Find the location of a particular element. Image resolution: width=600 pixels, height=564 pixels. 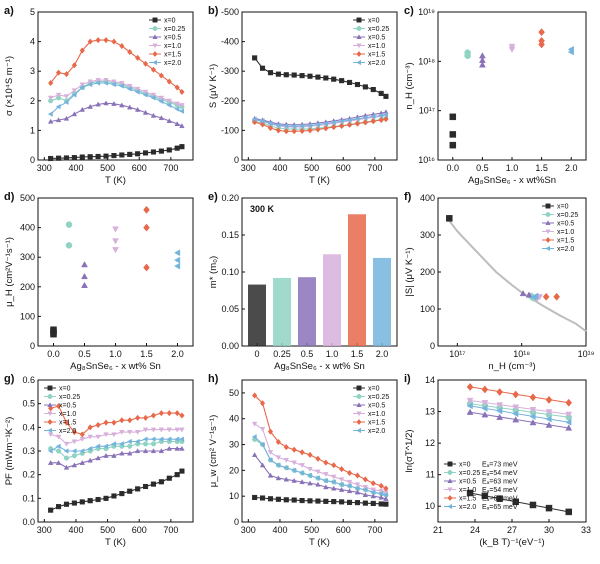

legend-item-x-0: x=0 is located at coordinates (162, 21).